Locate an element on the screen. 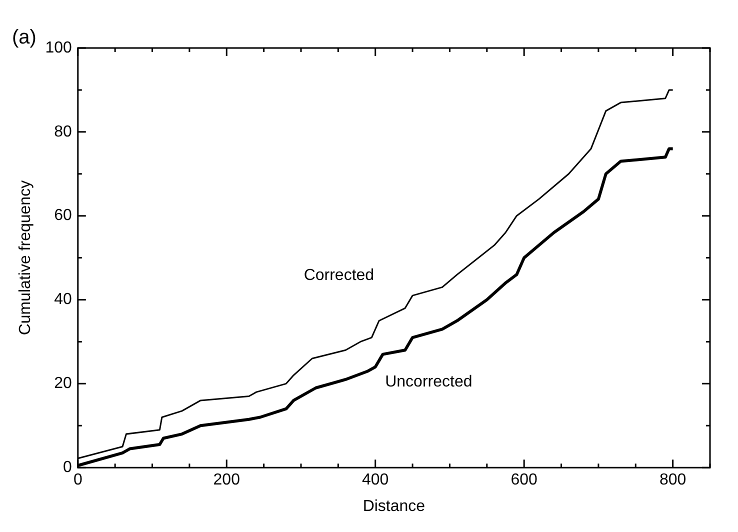 This screenshot has height=532, width=738. y-tick-label: 100 is located at coordinates (58, 47).